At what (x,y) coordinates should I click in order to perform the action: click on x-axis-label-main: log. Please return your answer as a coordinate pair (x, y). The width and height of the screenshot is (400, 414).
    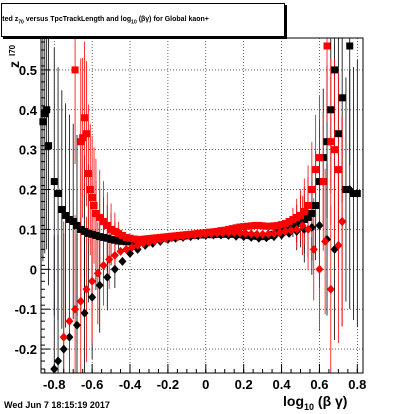
    Looking at the image, I should click on (293, 401).